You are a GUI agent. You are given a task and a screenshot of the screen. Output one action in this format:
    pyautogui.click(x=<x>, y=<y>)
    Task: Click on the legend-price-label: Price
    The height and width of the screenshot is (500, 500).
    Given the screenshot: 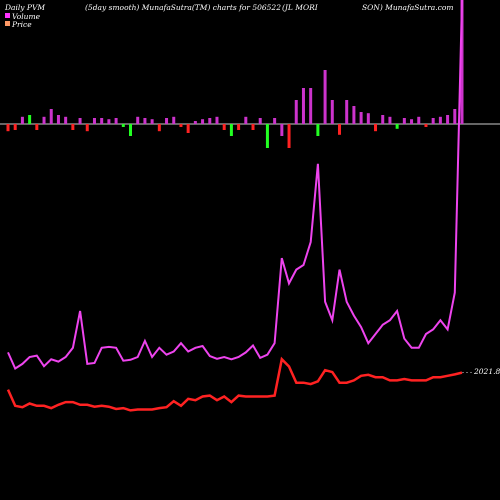 What is the action you would take?
    pyautogui.click(x=21, y=24)
    